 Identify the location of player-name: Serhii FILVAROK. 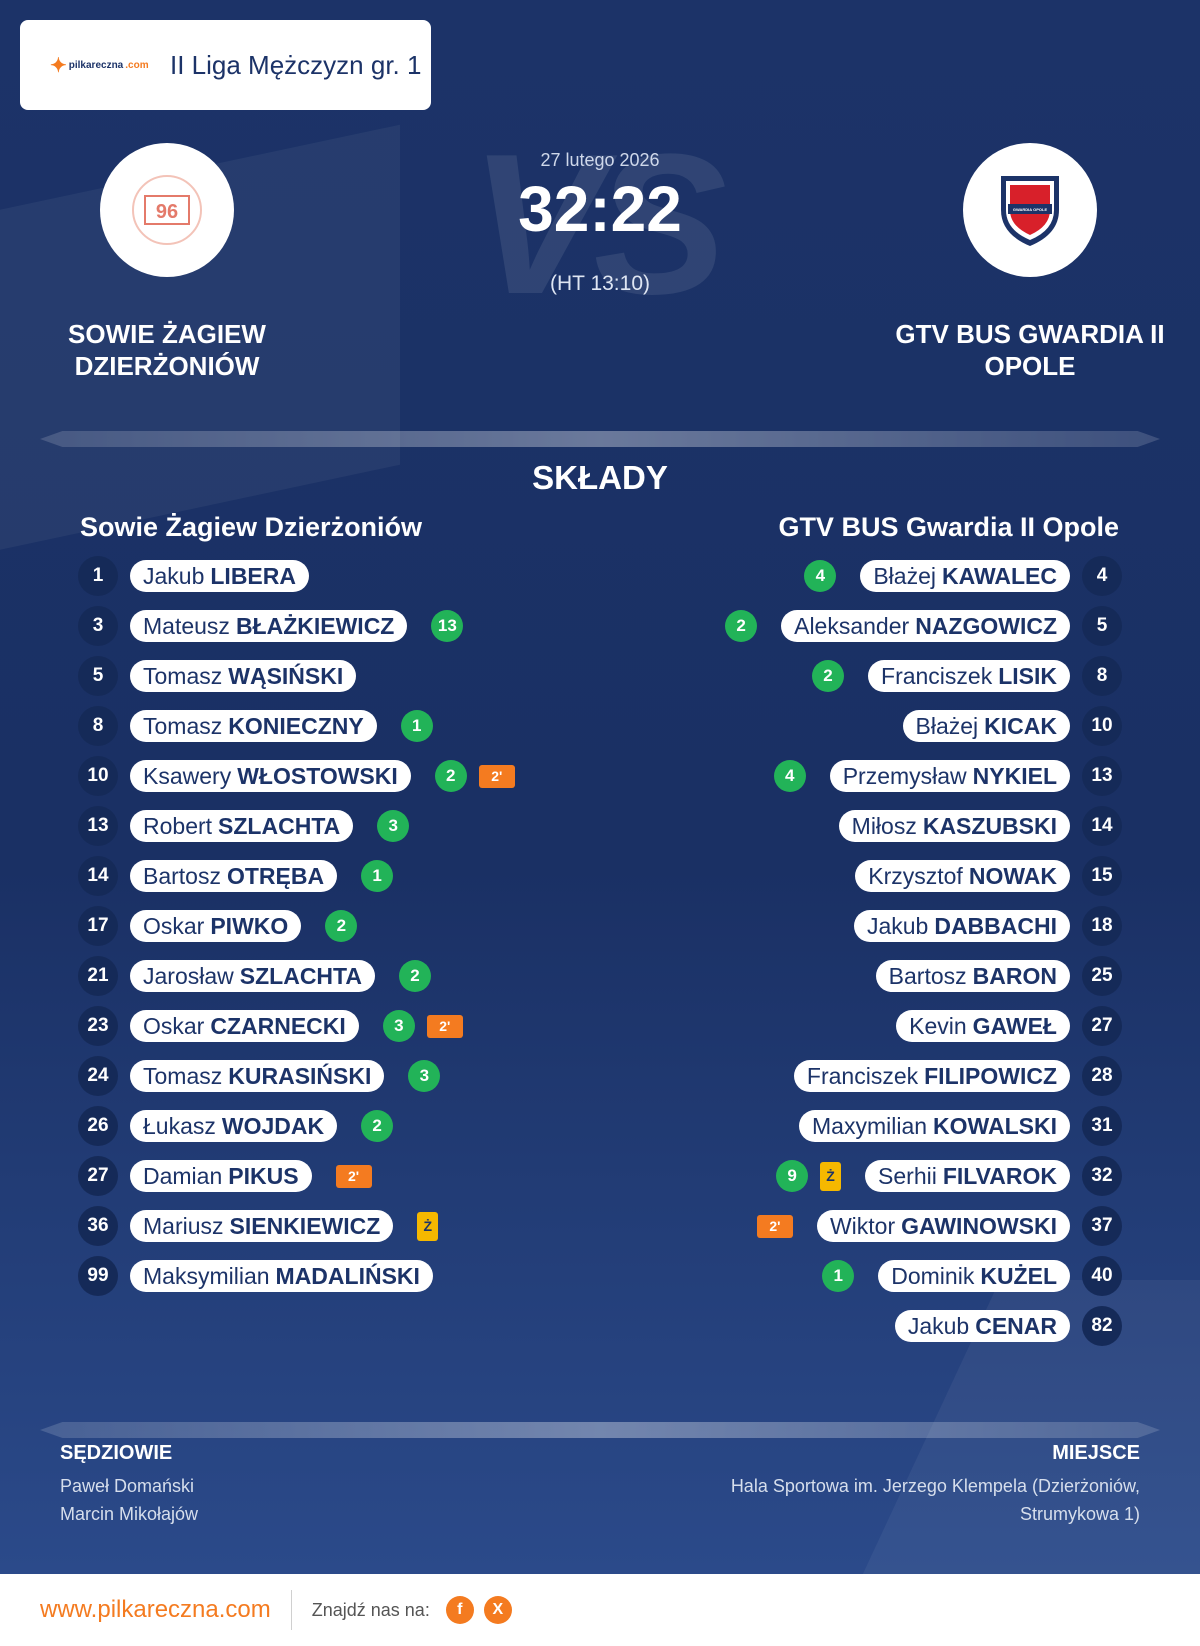
(967, 1176).